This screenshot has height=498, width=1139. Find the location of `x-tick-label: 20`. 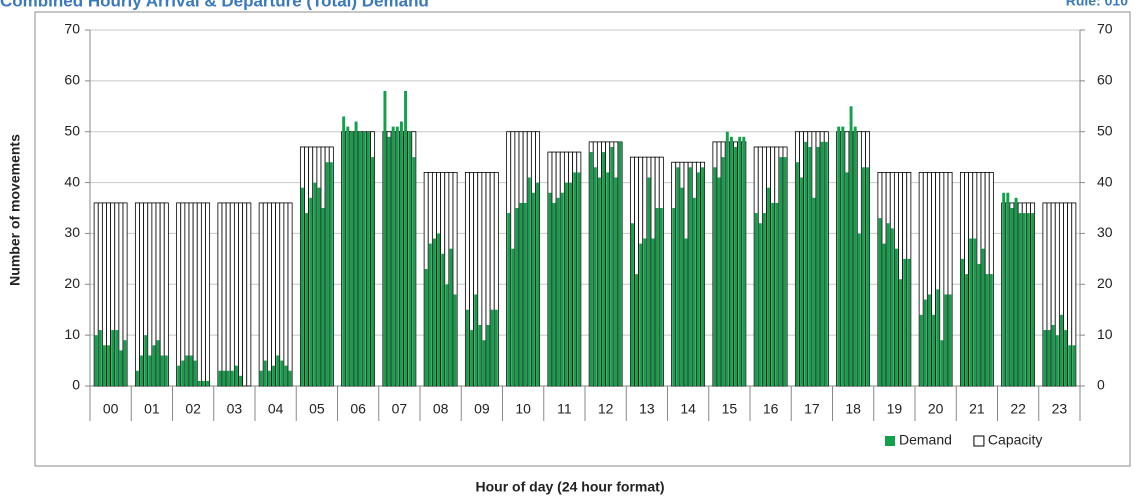

x-tick-label: 20 is located at coordinates (936, 409).